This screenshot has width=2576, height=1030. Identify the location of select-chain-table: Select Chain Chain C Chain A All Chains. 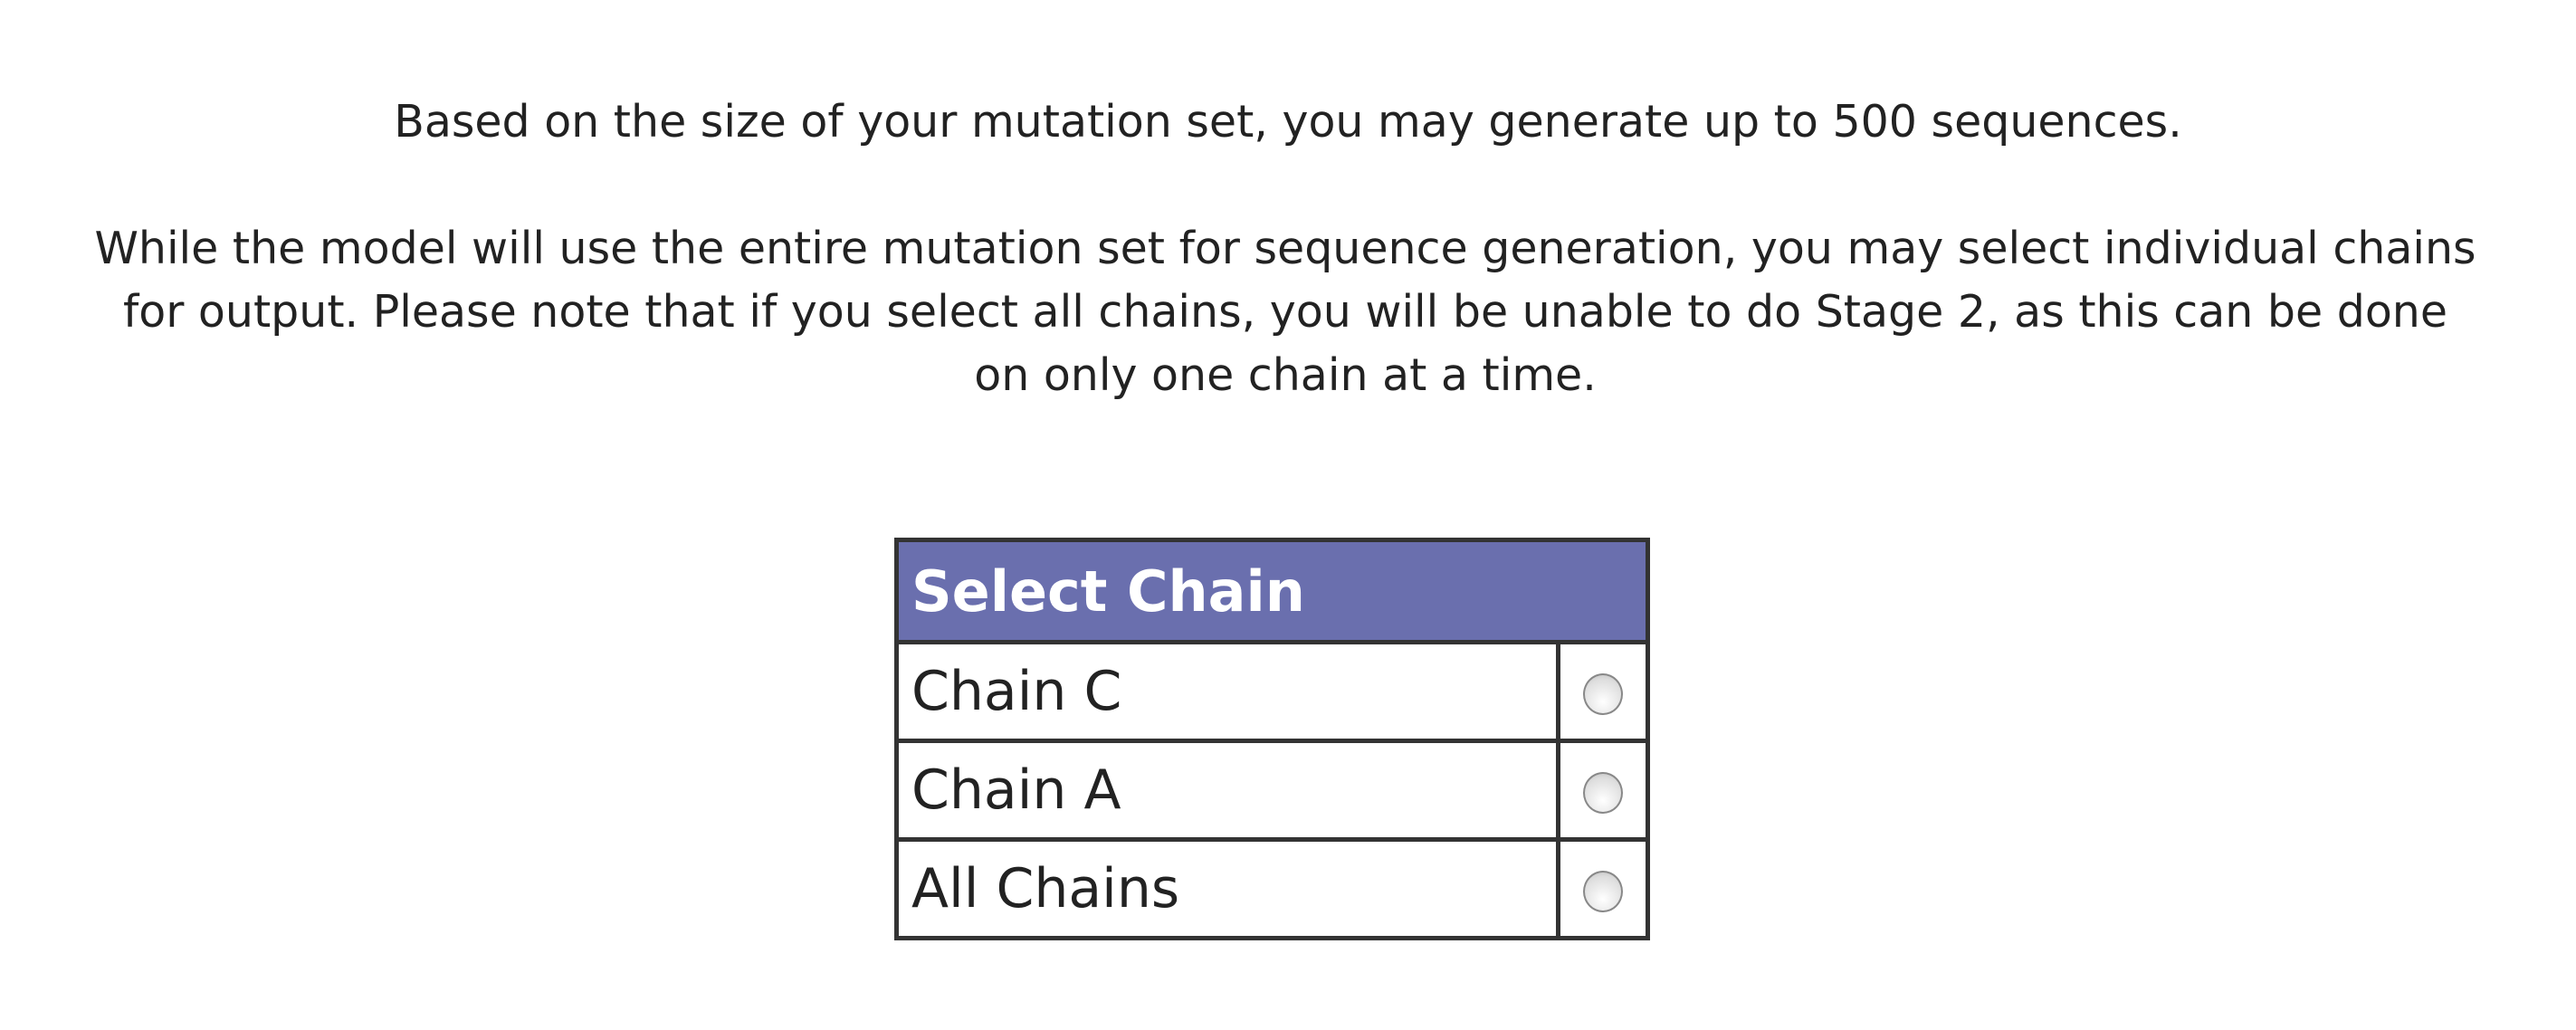
(1272, 739).